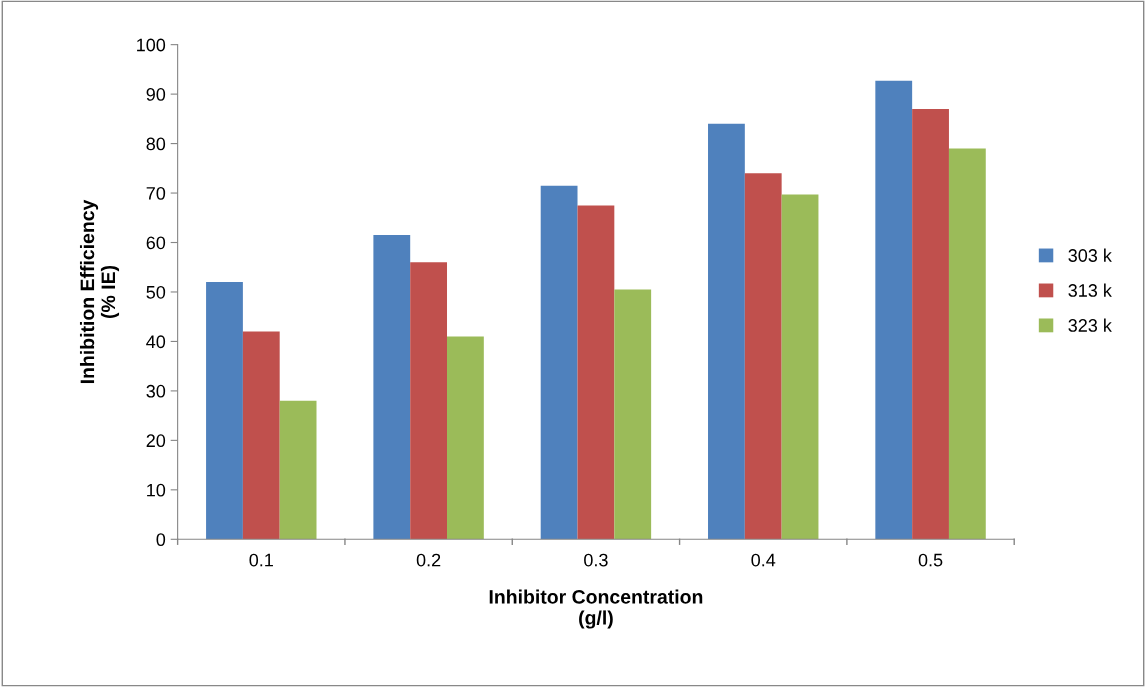 Image resolution: width=1146 pixels, height=687 pixels. I want to click on y-tick-label: 0, so click(161, 540).